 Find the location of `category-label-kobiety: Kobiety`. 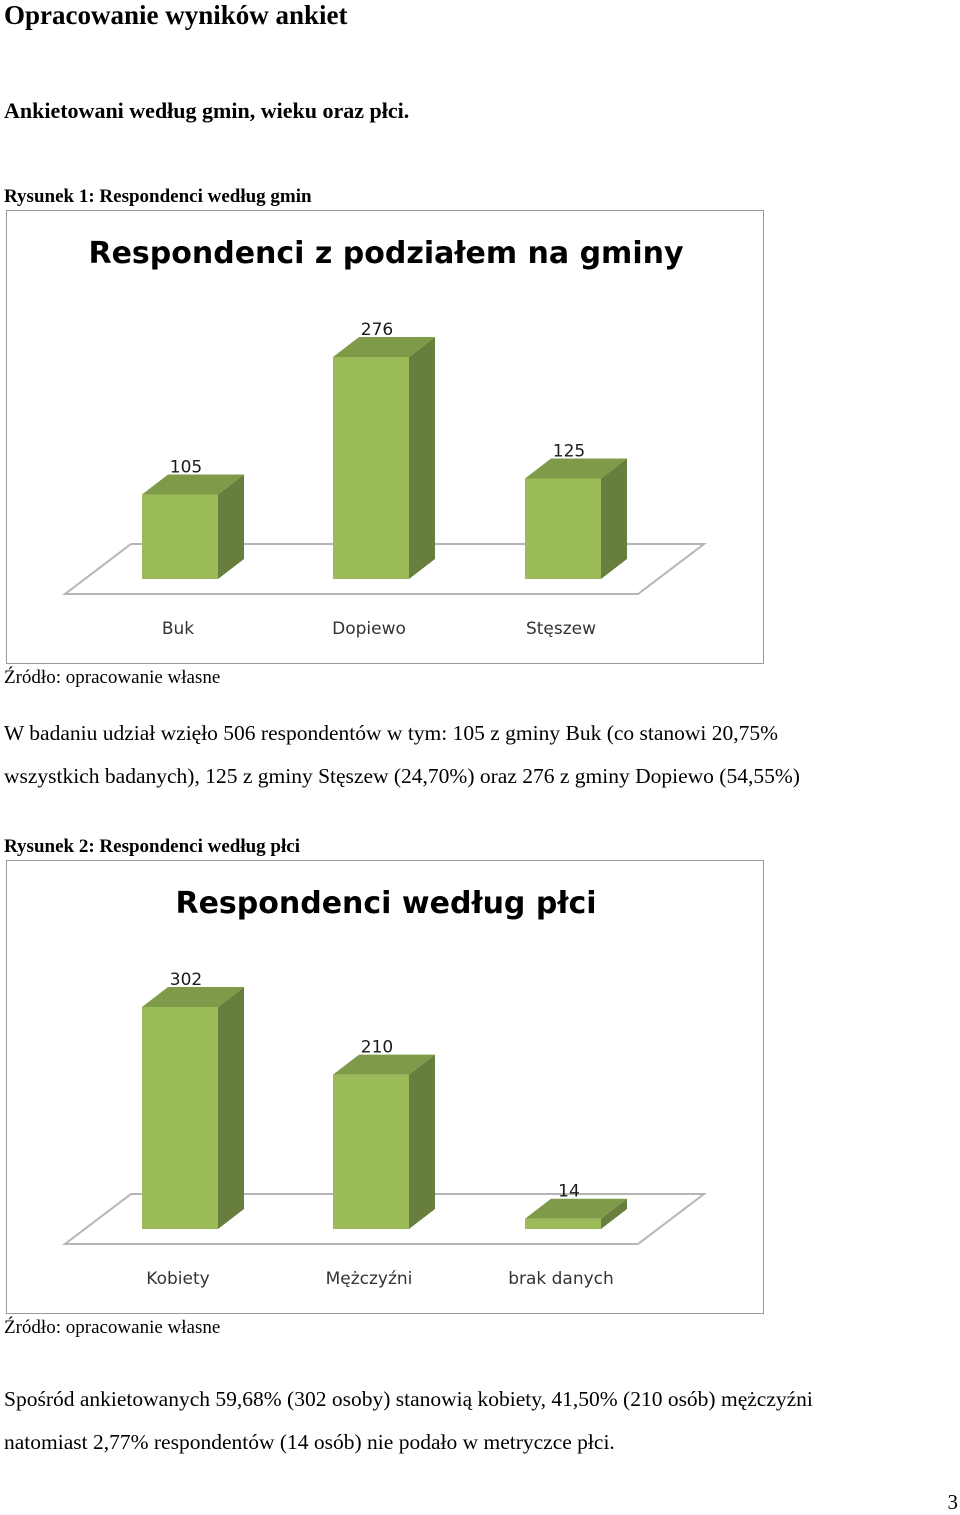

category-label-kobiety: Kobiety is located at coordinates (177, 1279).